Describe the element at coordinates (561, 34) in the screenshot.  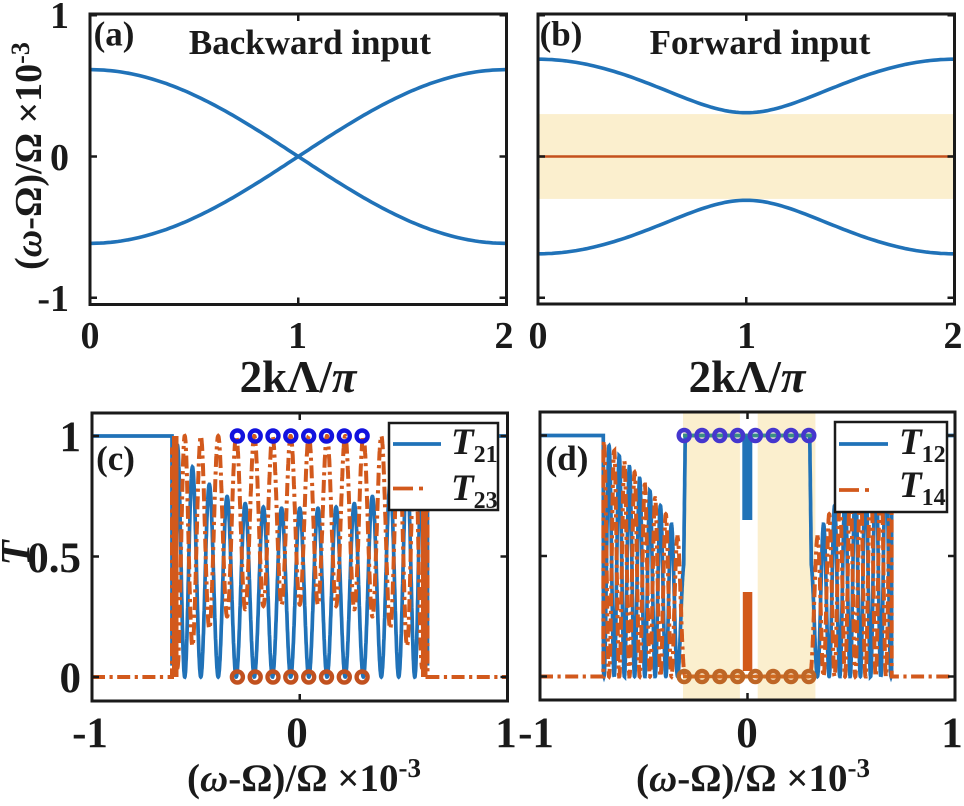
I see `svg-text: (b)` at that location.